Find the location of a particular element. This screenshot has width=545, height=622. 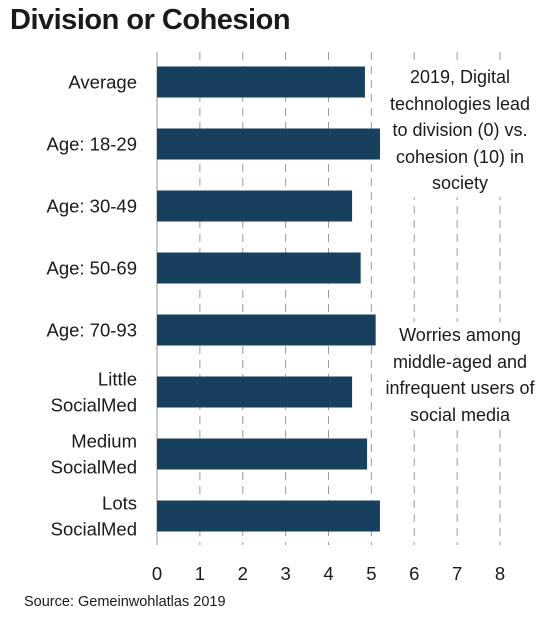

x-tick-label: 2 is located at coordinates (243, 573).